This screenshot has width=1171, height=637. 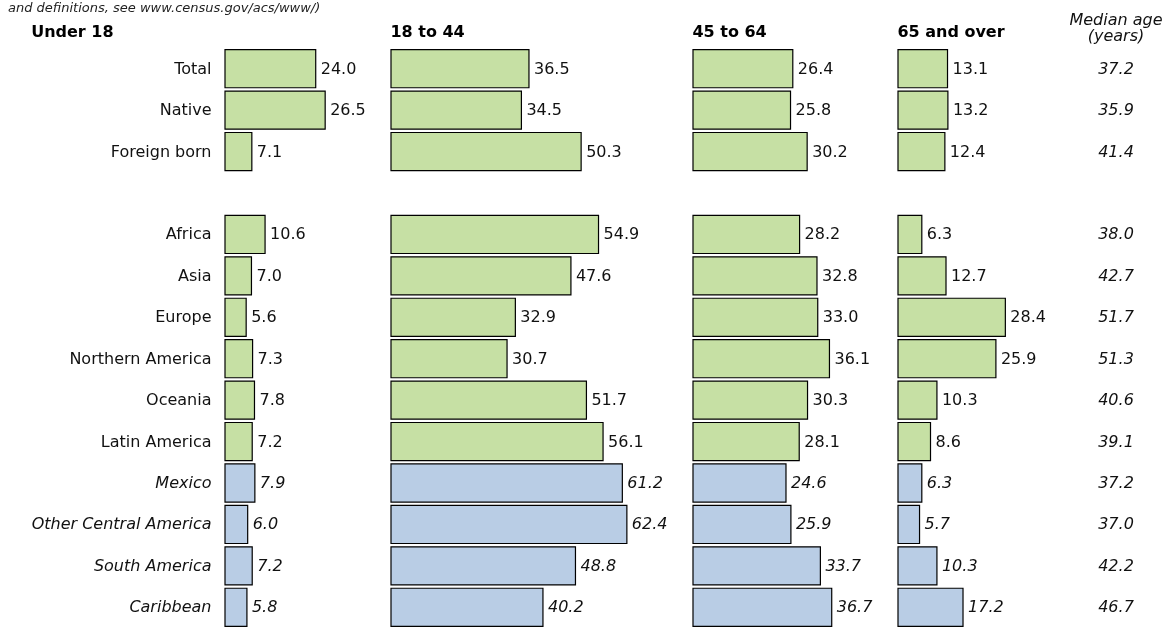 I want to click on data-label: 47.6, so click(x=593, y=275).